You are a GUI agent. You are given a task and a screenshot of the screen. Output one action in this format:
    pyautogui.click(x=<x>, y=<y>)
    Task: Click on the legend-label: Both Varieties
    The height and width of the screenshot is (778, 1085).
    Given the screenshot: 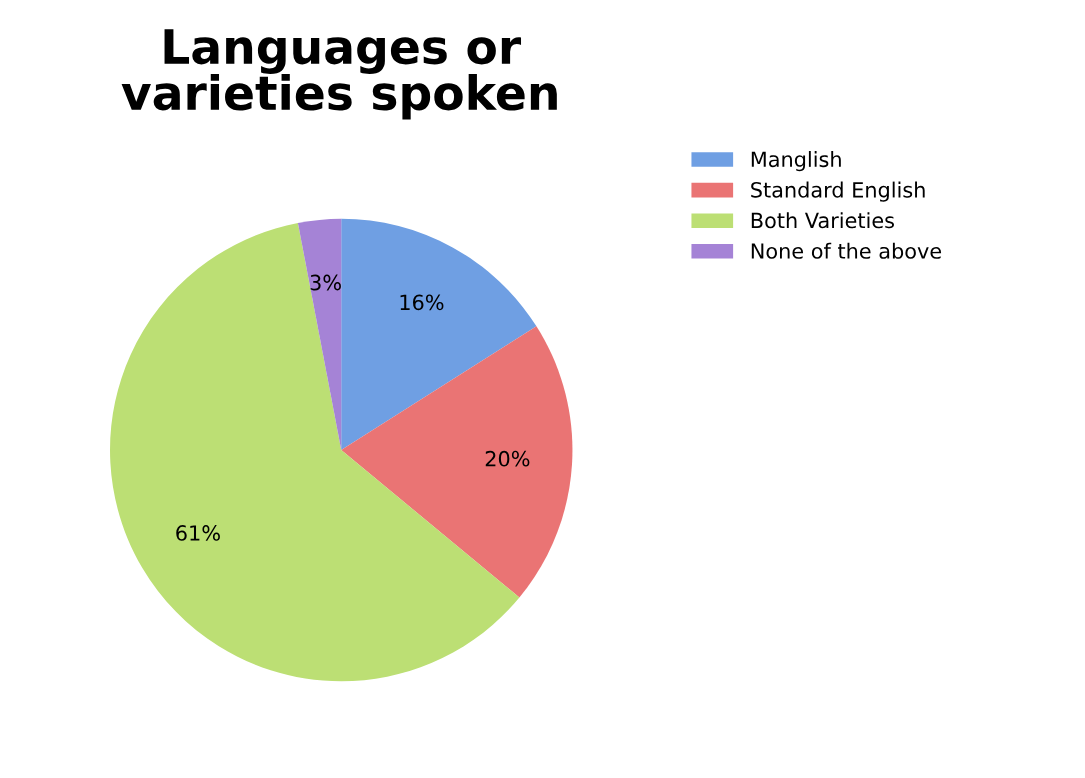 What is the action you would take?
    pyautogui.click(x=822, y=220)
    